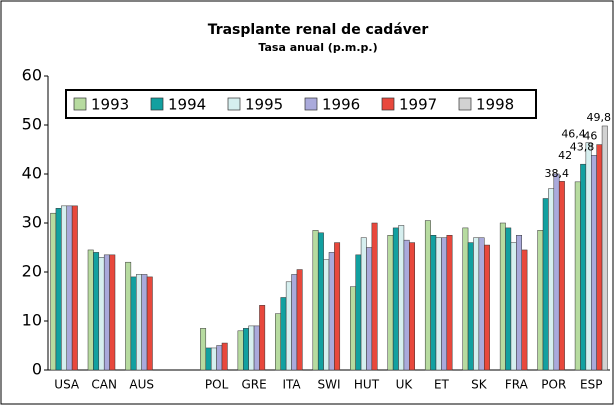 The image size is (615, 410). What do you see at coordinates (32, 271) in the screenshot?
I see `y-tick-label: 20` at bounding box center [32, 271].